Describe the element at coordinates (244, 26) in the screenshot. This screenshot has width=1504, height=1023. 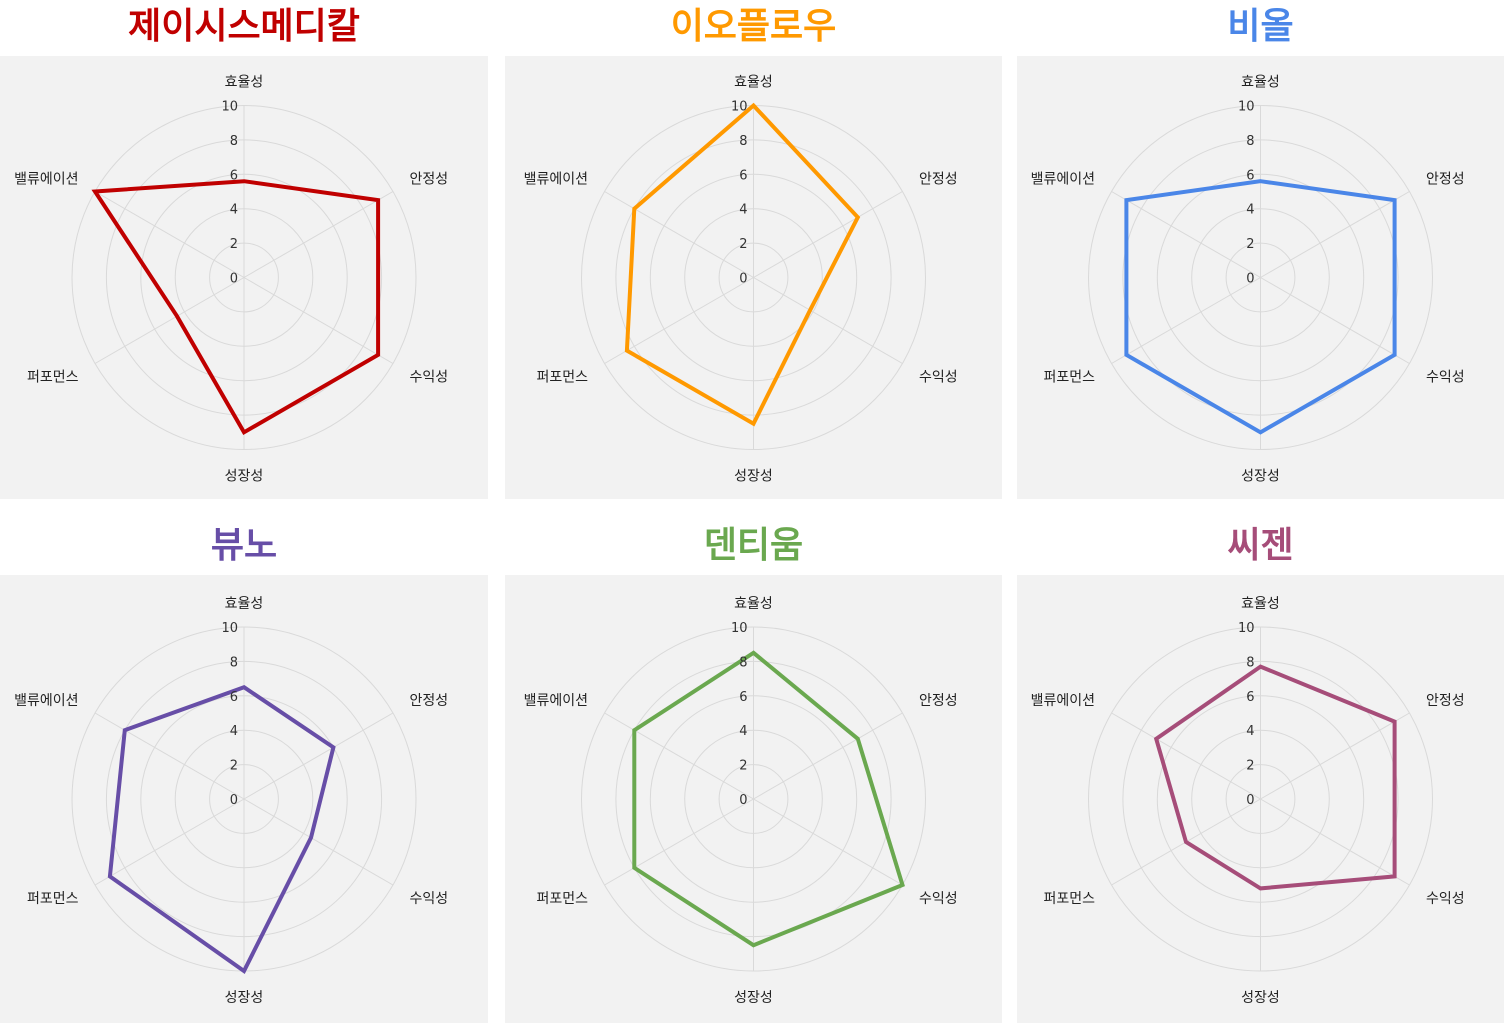
I see `chart-title: 제이시스메디칼` at that location.